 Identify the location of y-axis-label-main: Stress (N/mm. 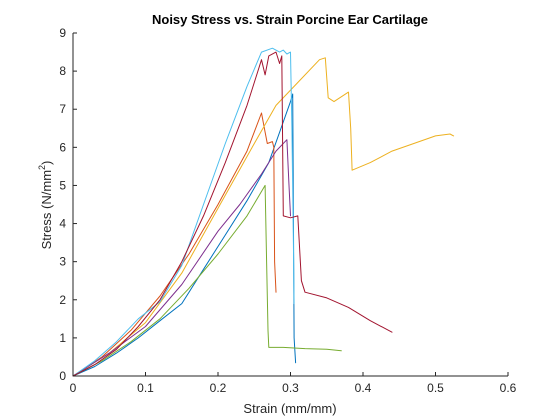
(46, 209).